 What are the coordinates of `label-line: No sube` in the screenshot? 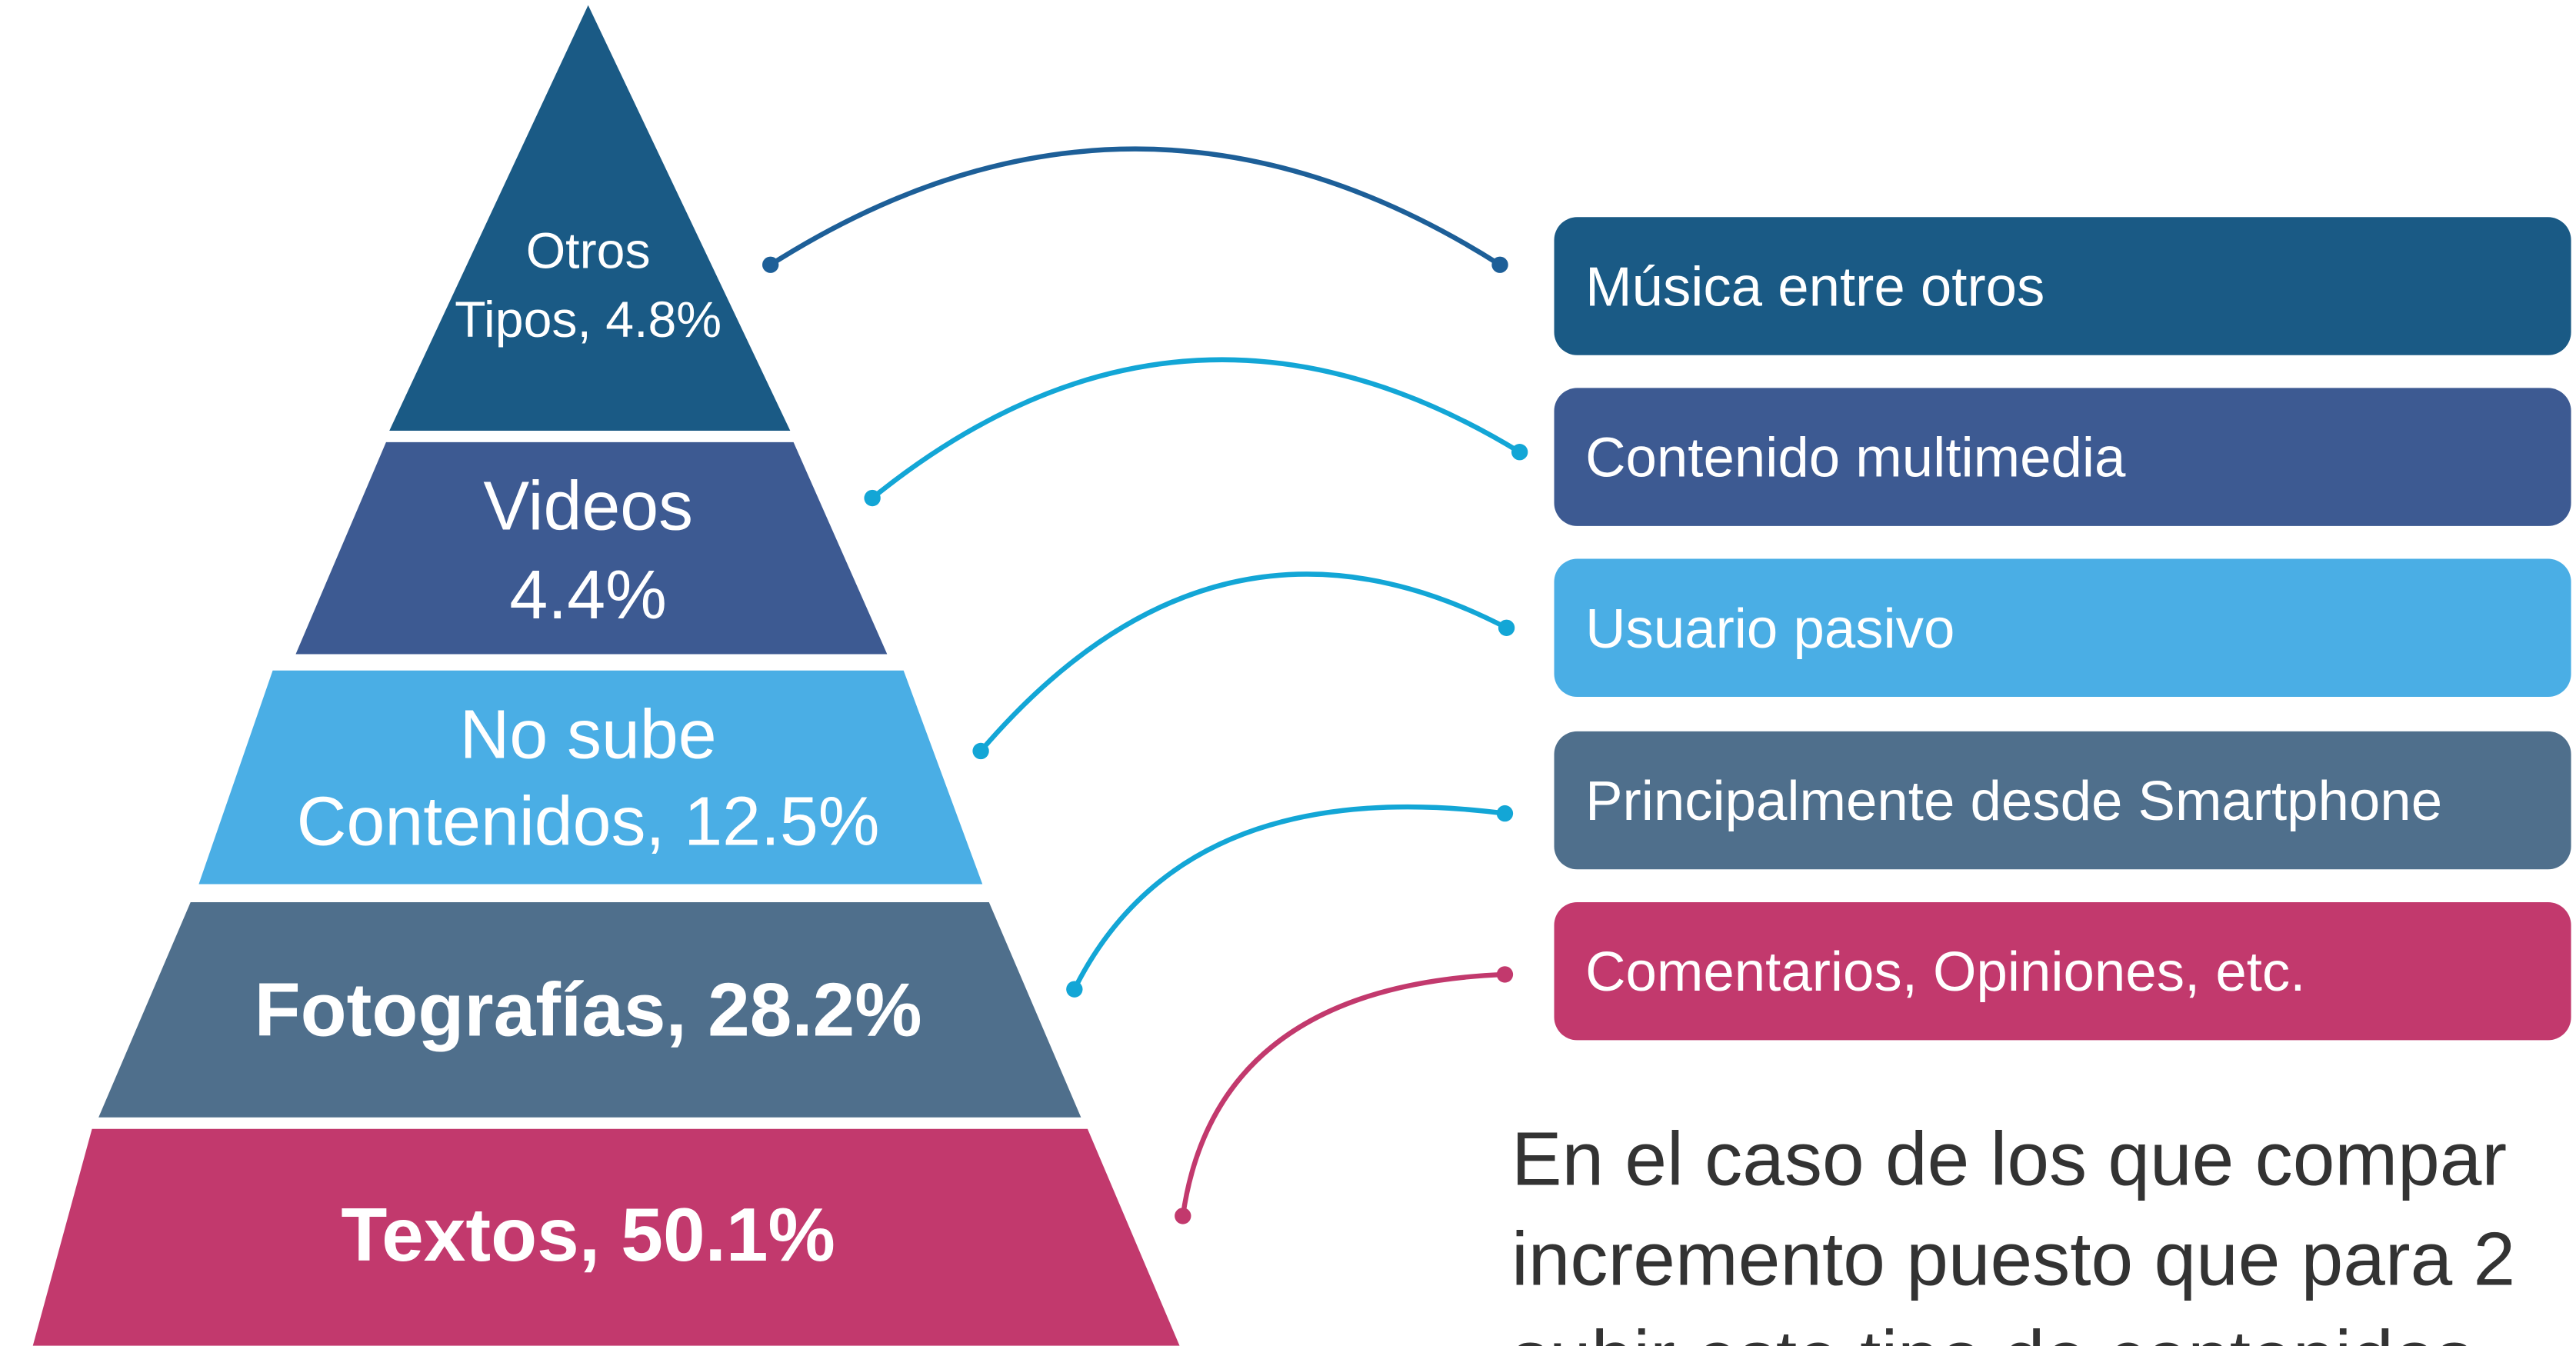 It's located at (588, 734).